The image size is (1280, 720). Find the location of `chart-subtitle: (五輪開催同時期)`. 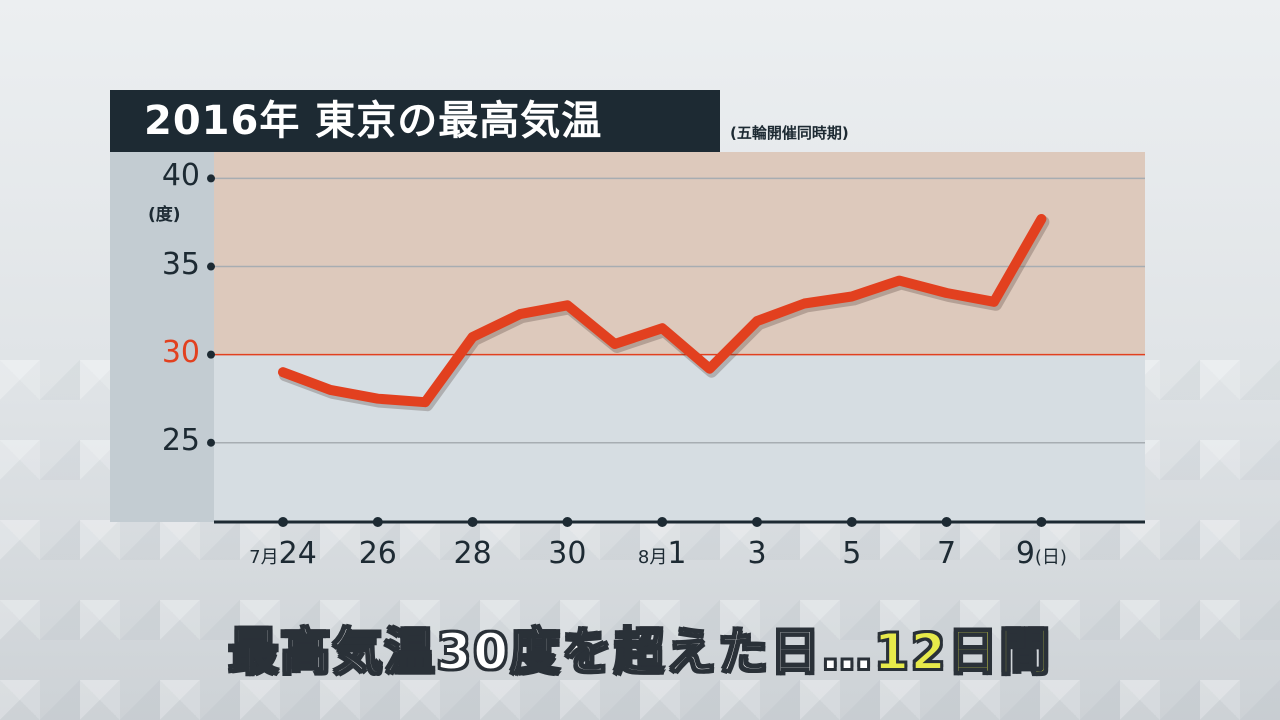

chart-subtitle: (五輪開催同時期) is located at coordinates (789, 133).